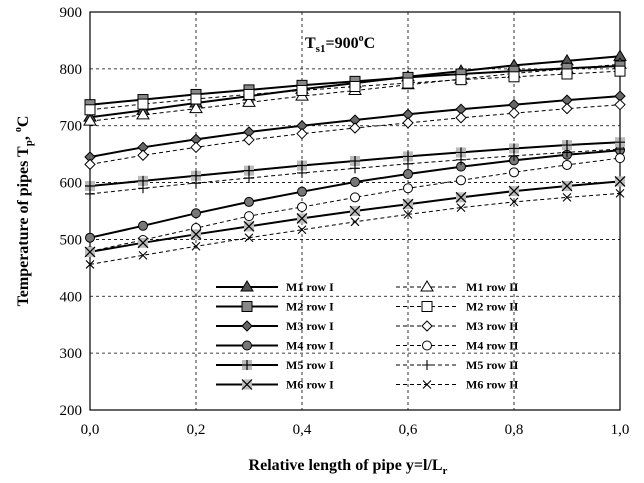 This screenshot has height=483, width=644. I want to click on y-tick-label: 700, so click(71, 127).